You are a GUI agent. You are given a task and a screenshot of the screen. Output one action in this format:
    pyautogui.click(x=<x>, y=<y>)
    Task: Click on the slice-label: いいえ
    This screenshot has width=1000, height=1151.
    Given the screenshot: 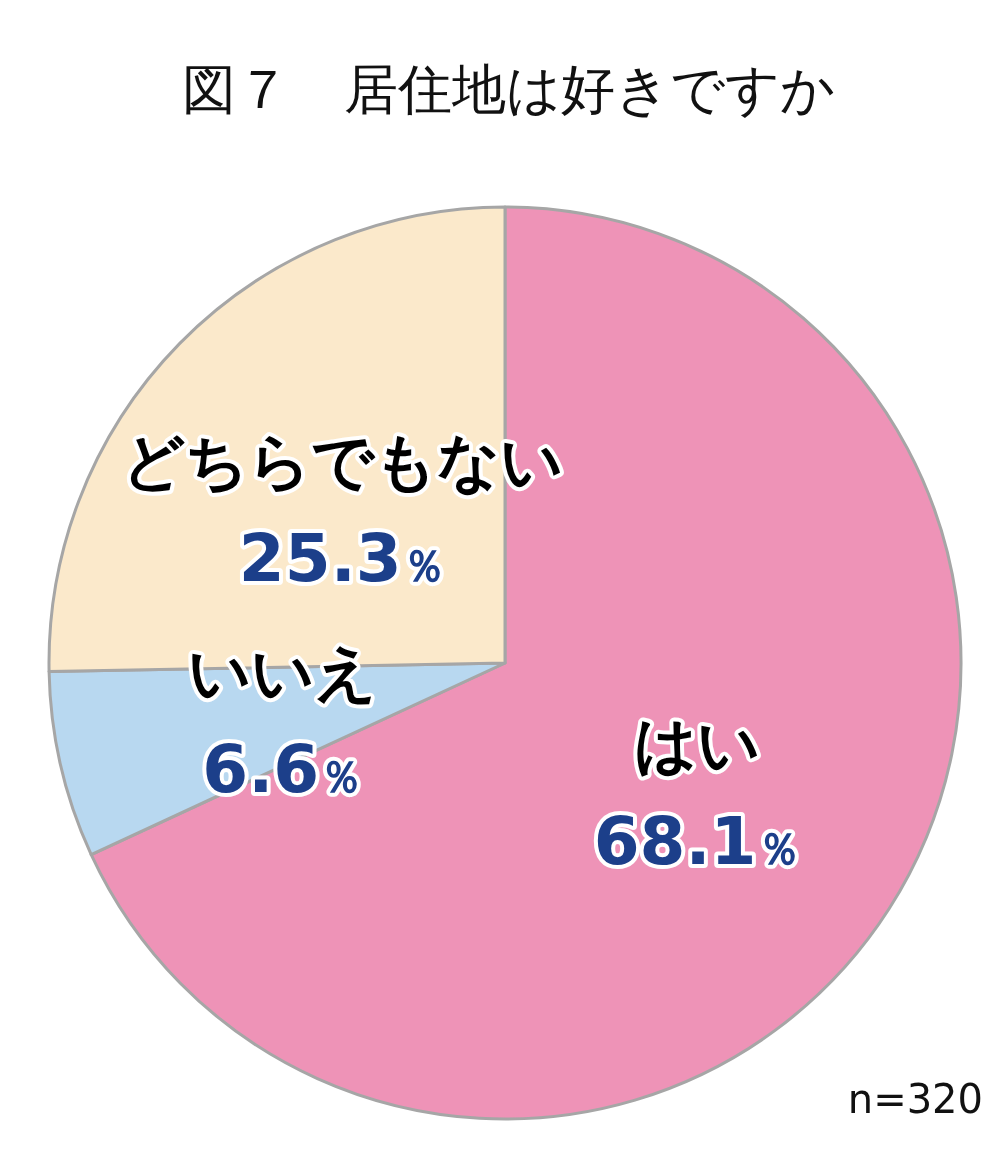 What is the action you would take?
    pyautogui.click(x=283, y=673)
    